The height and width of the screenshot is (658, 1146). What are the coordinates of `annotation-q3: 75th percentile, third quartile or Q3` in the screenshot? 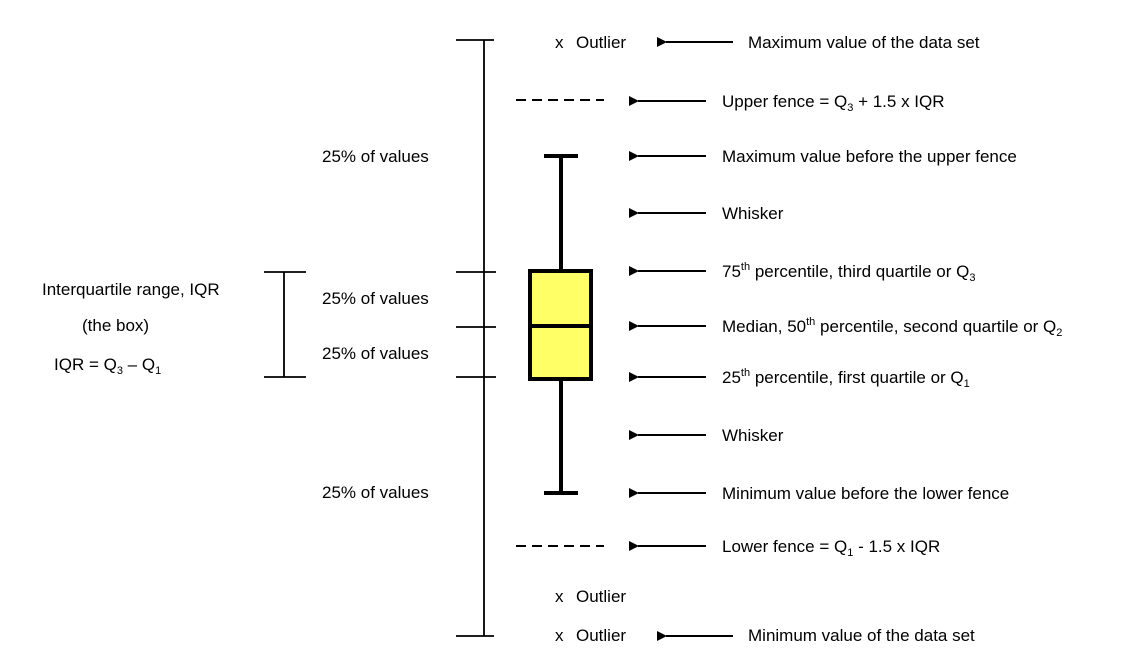 It's located at (848, 272).